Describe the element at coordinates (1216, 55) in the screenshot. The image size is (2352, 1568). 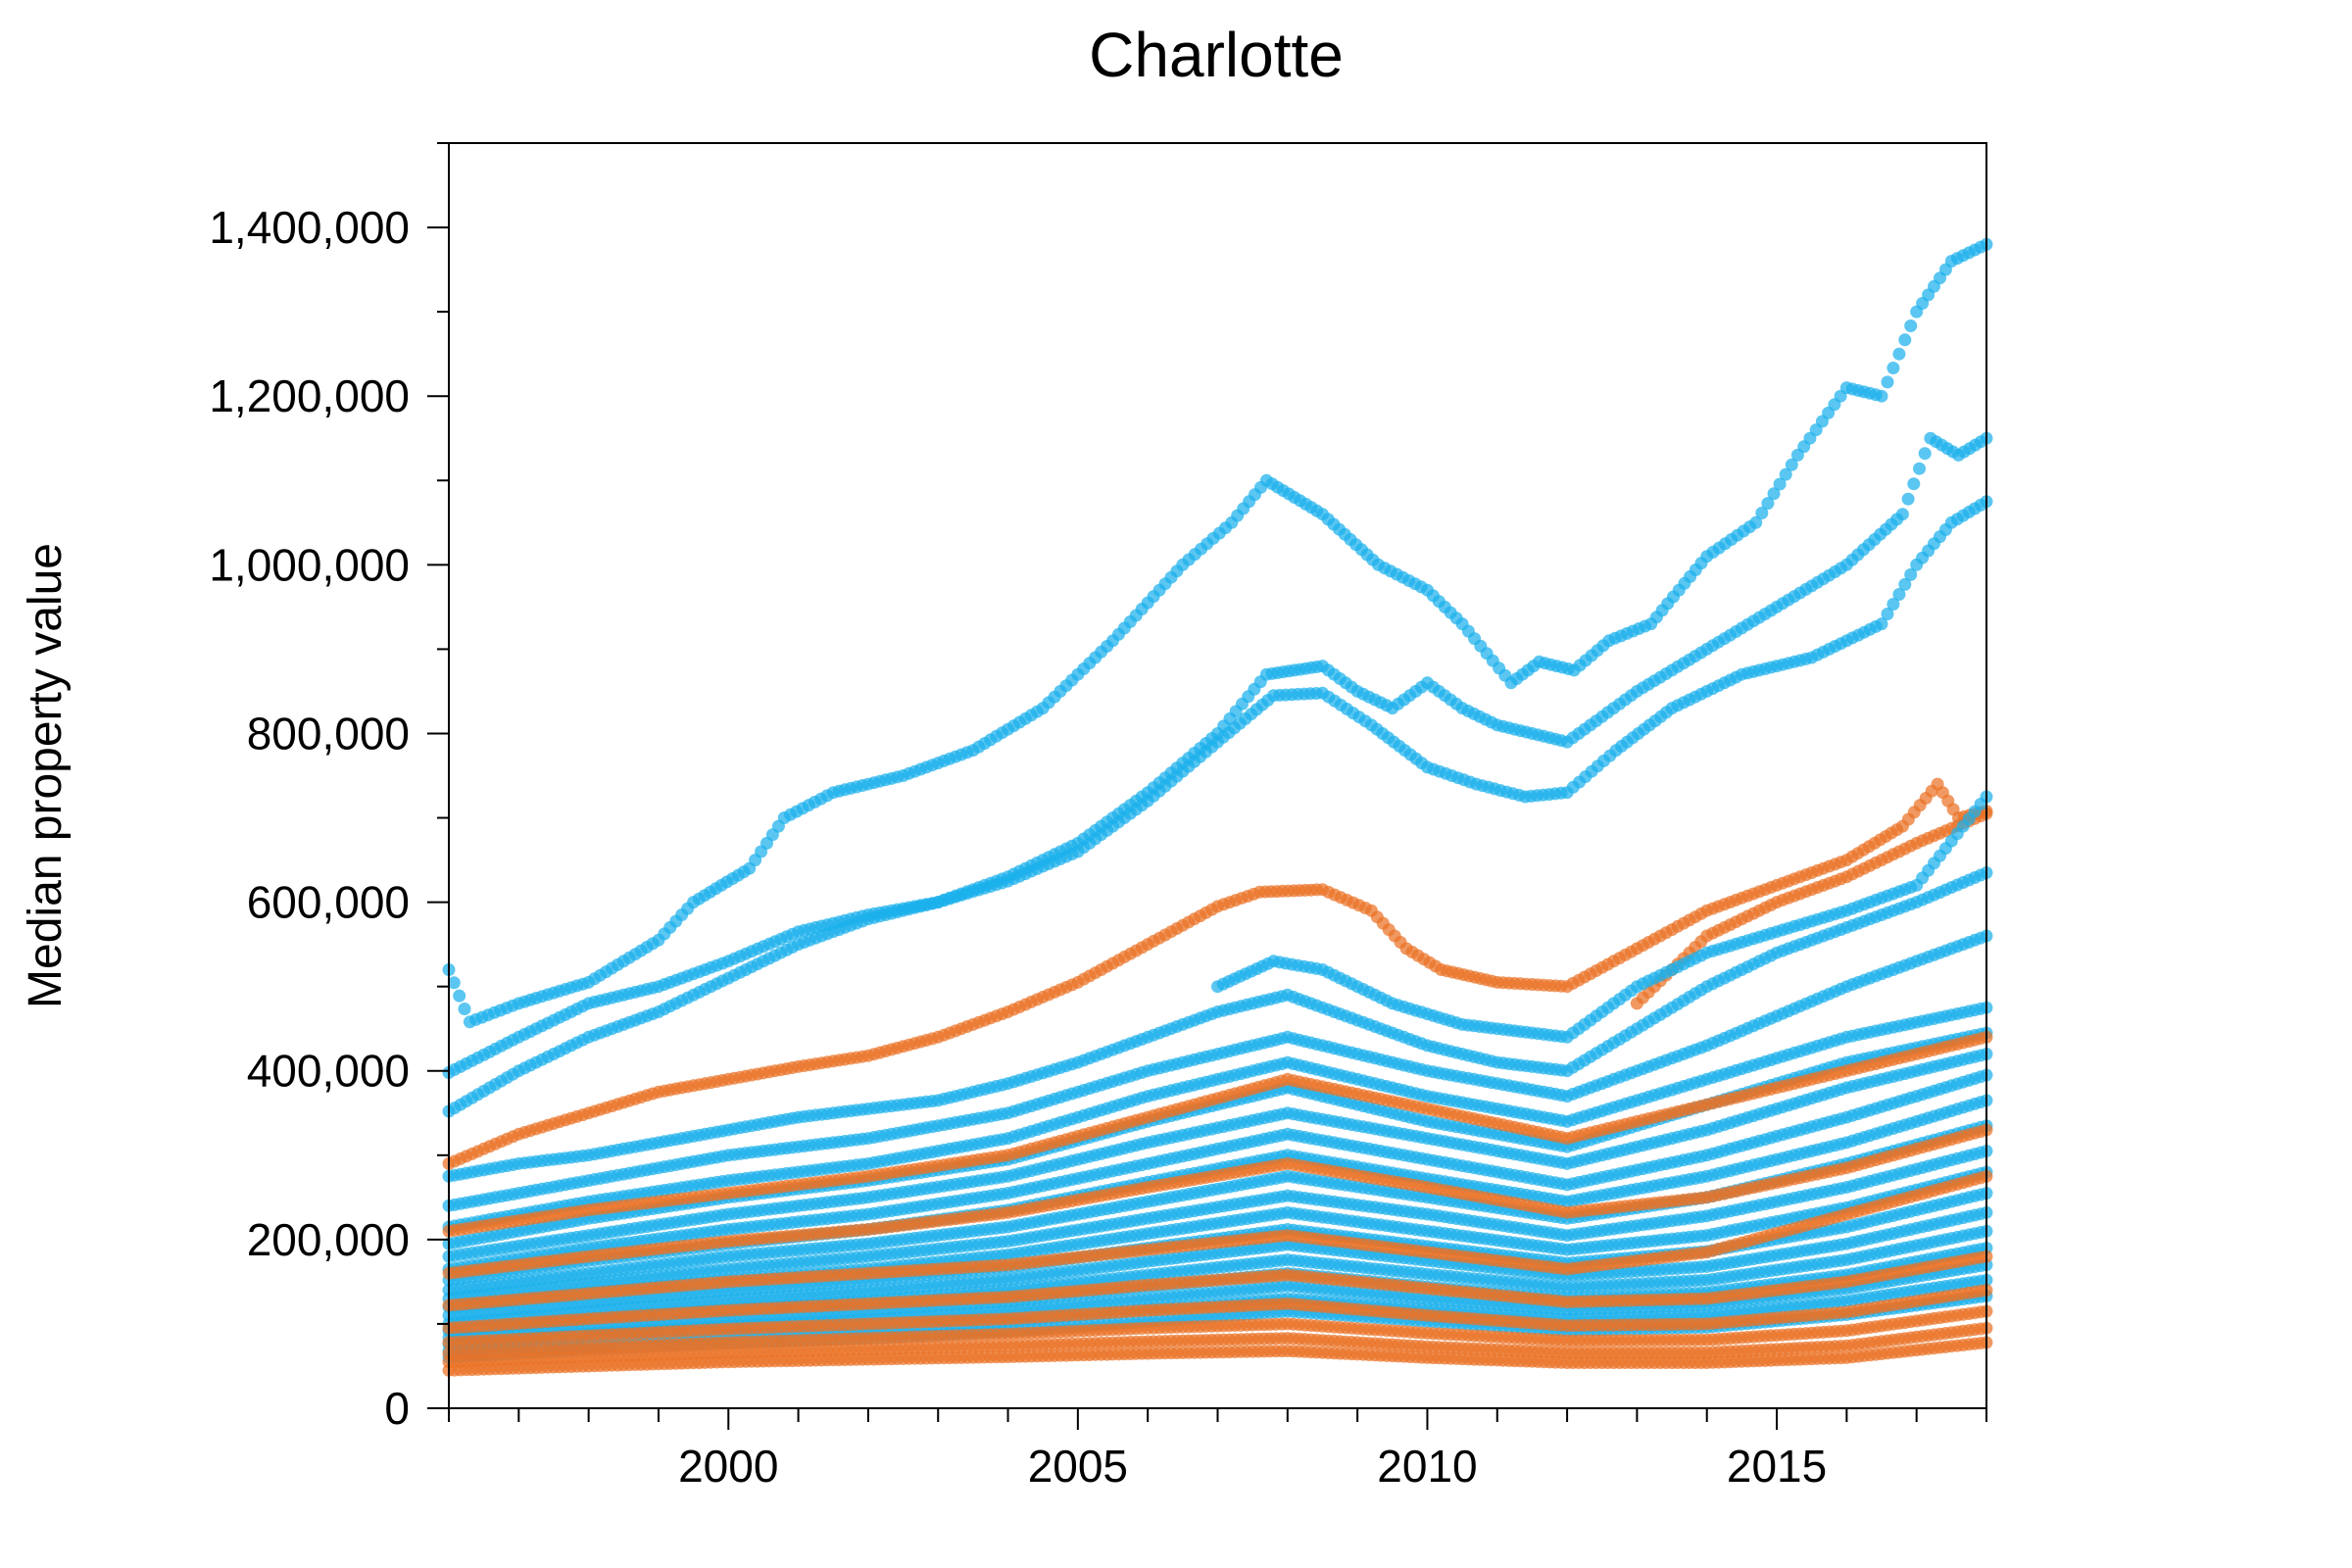
I see `chart-title: Charlotte` at that location.